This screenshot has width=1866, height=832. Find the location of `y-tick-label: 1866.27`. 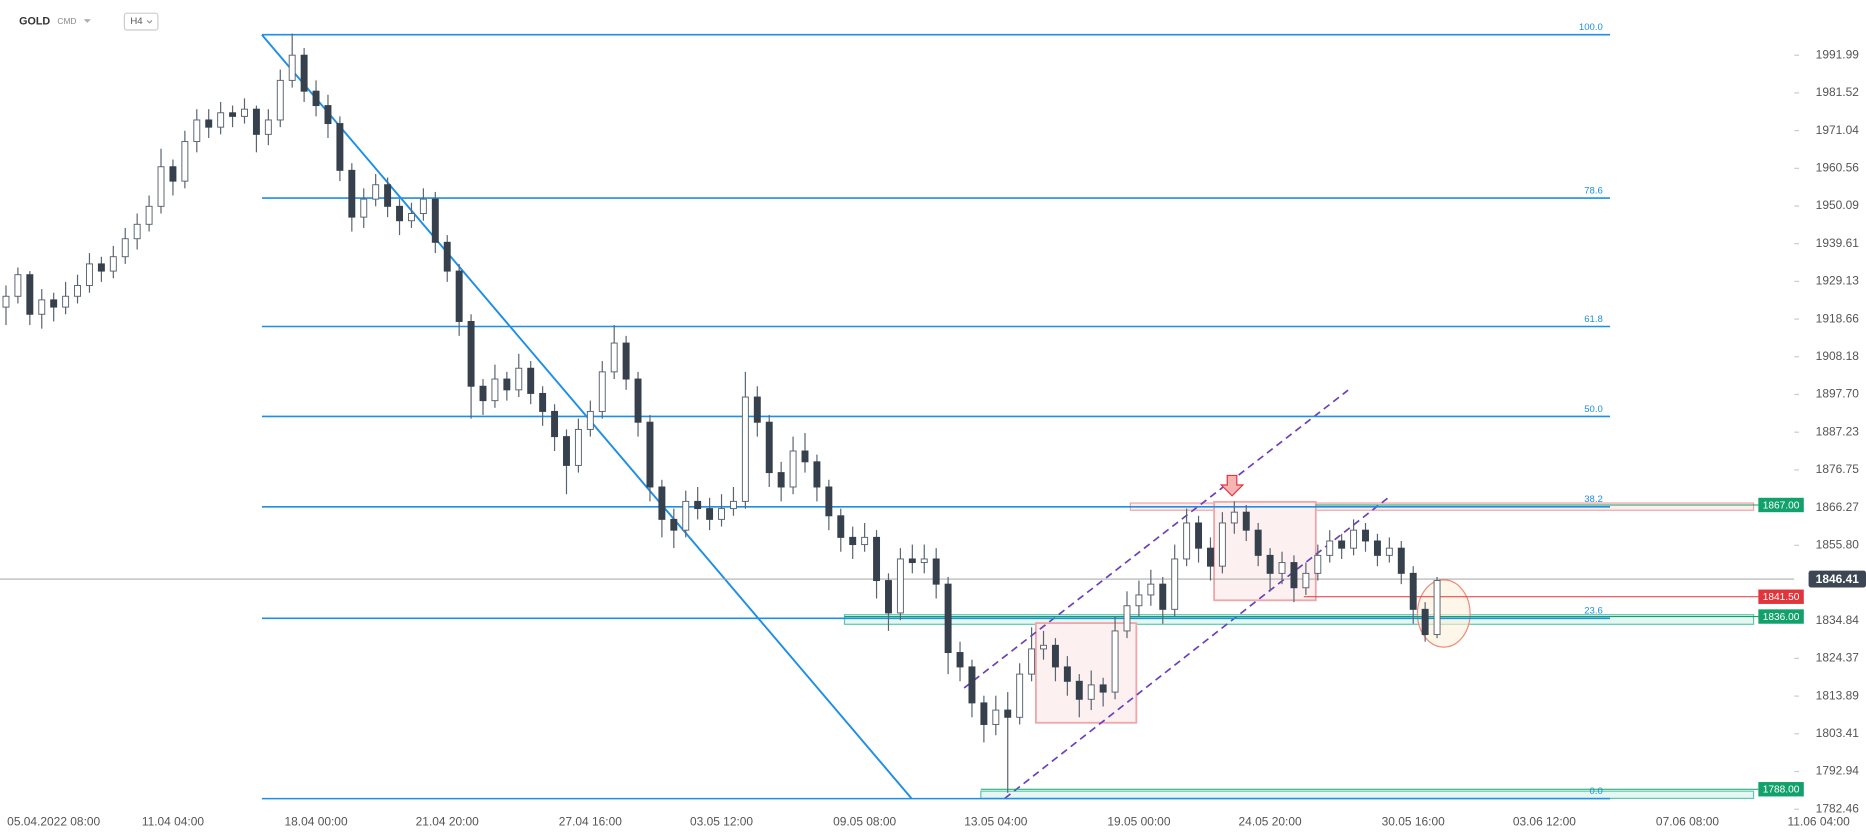

y-tick-label: 1866.27 is located at coordinates (1838, 507).